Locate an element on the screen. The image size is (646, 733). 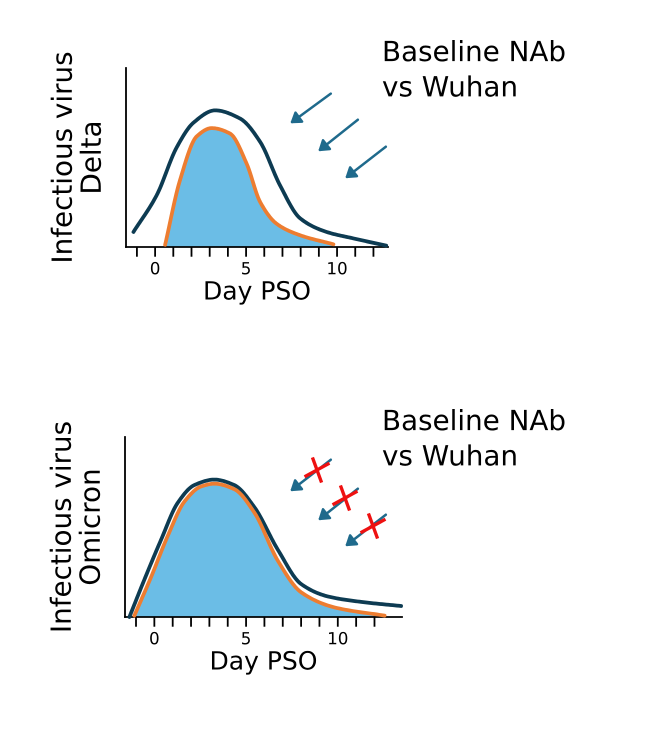
y-axis-title: Infectious virus Omicron is located at coordinates (75, 526).